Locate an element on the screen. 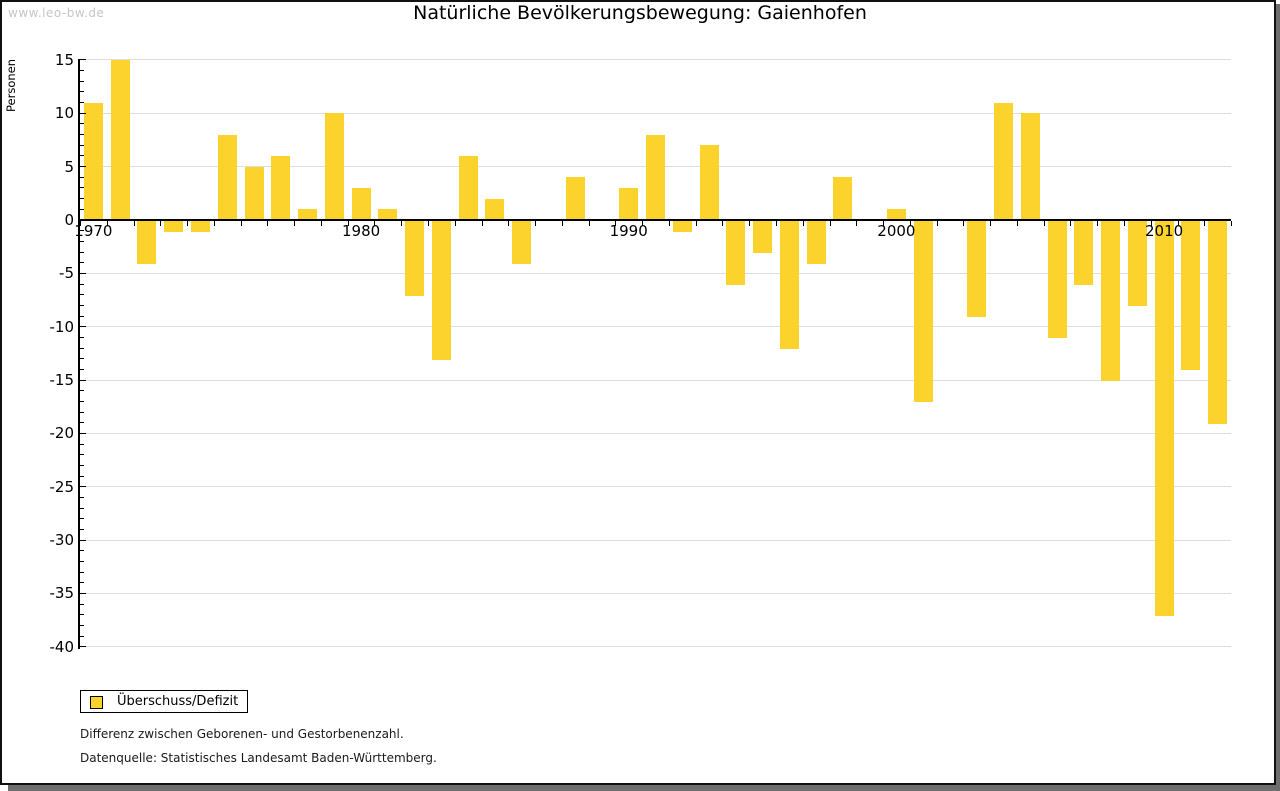 This screenshot has height=791, width=1280. bar-1992 is located at coordinates (682, 226).